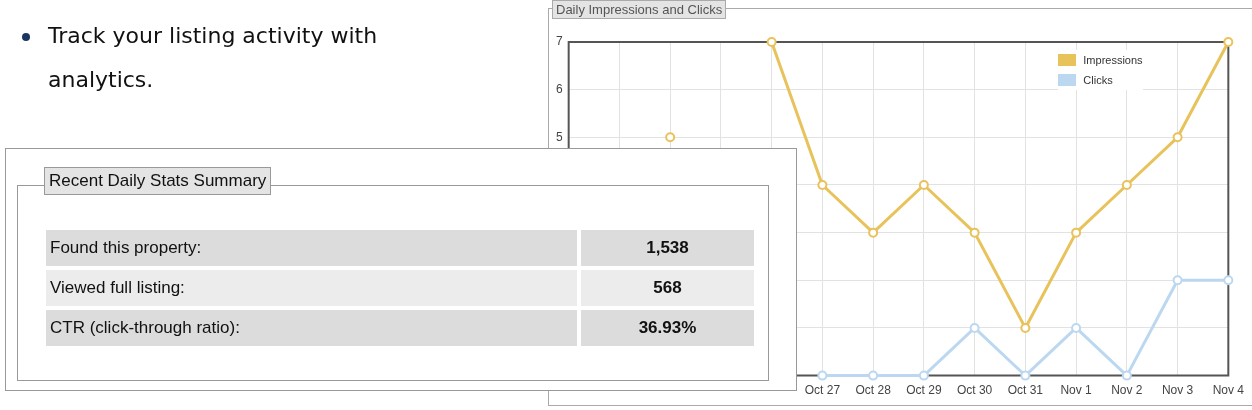  I want to click on legend-label: Impressions, so click(1113, 60).